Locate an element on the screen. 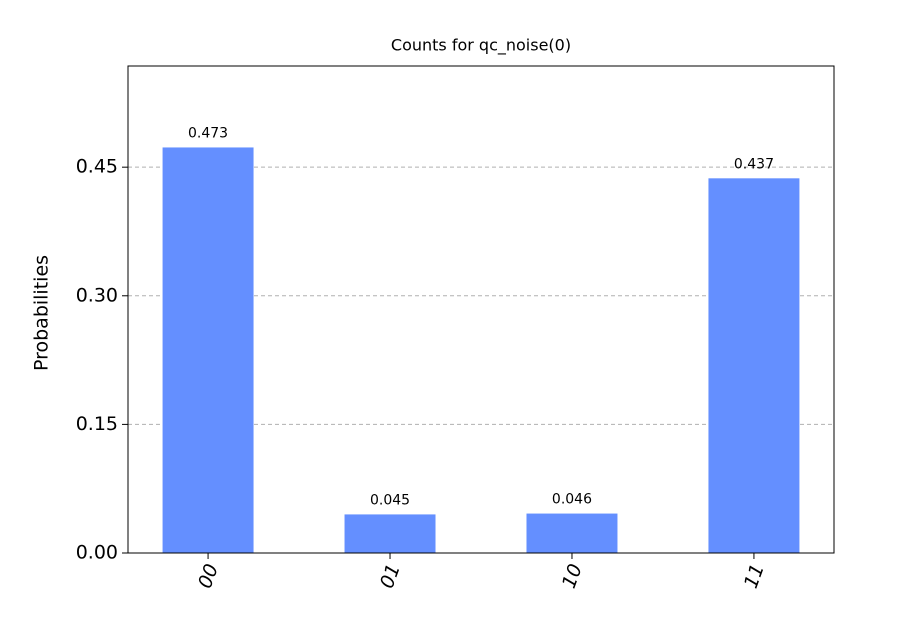  chart-title: Counts for qc_noise(0) is located at coordinates (481, 46).